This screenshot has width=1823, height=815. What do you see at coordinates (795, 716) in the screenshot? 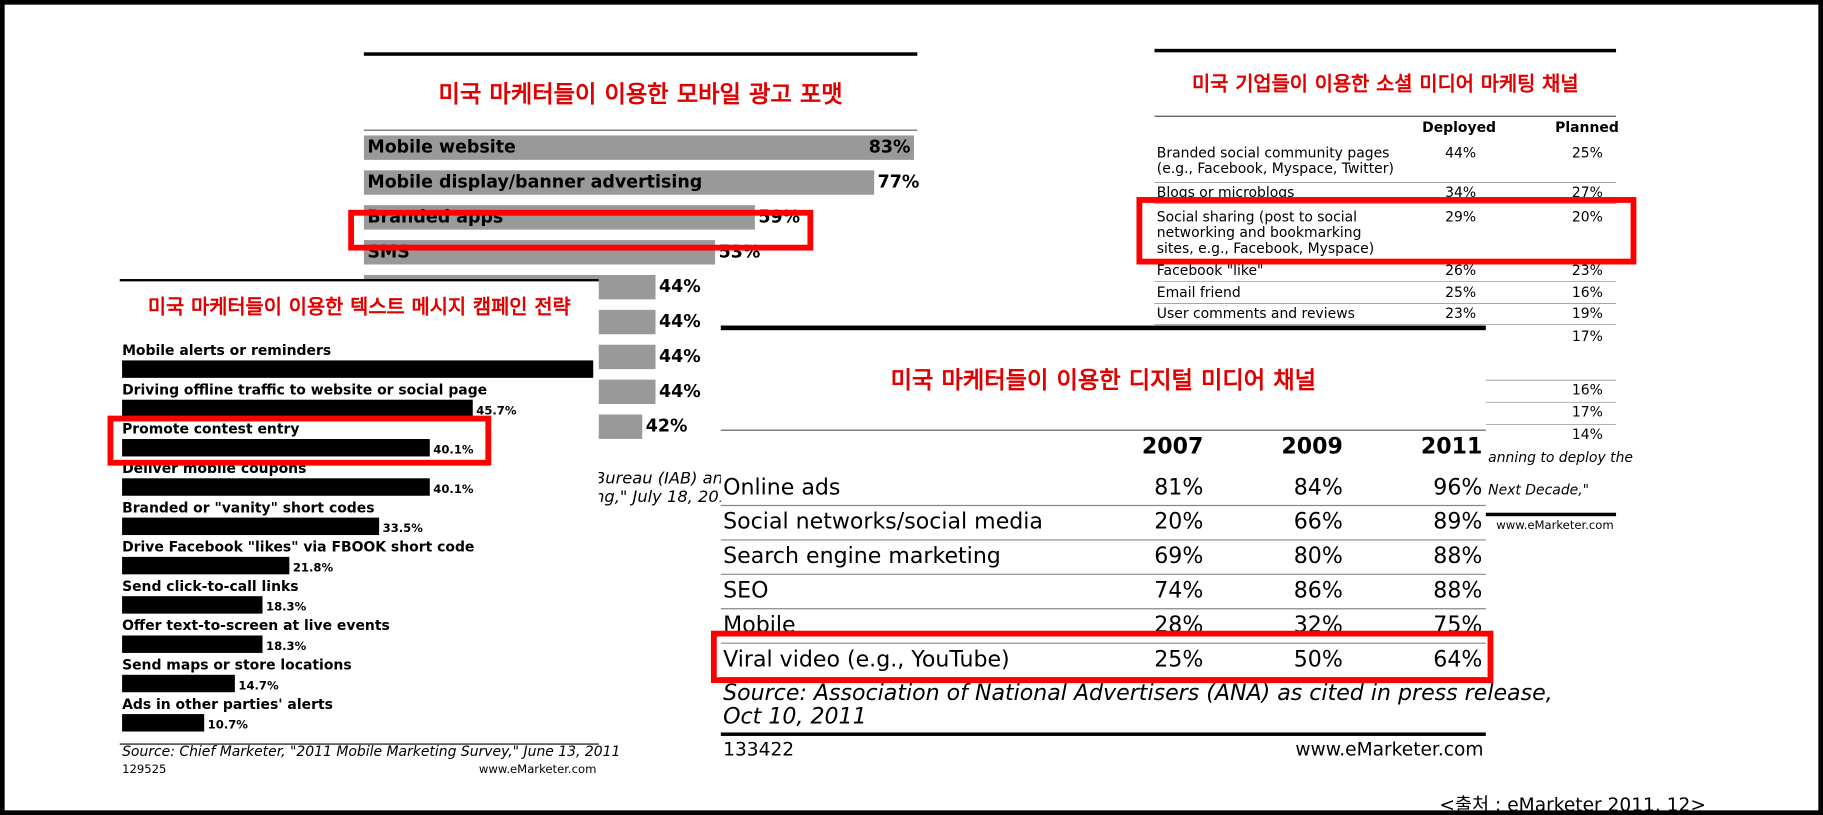
I see `source: Oct 10, 2011` at bounding box center [795, 716].